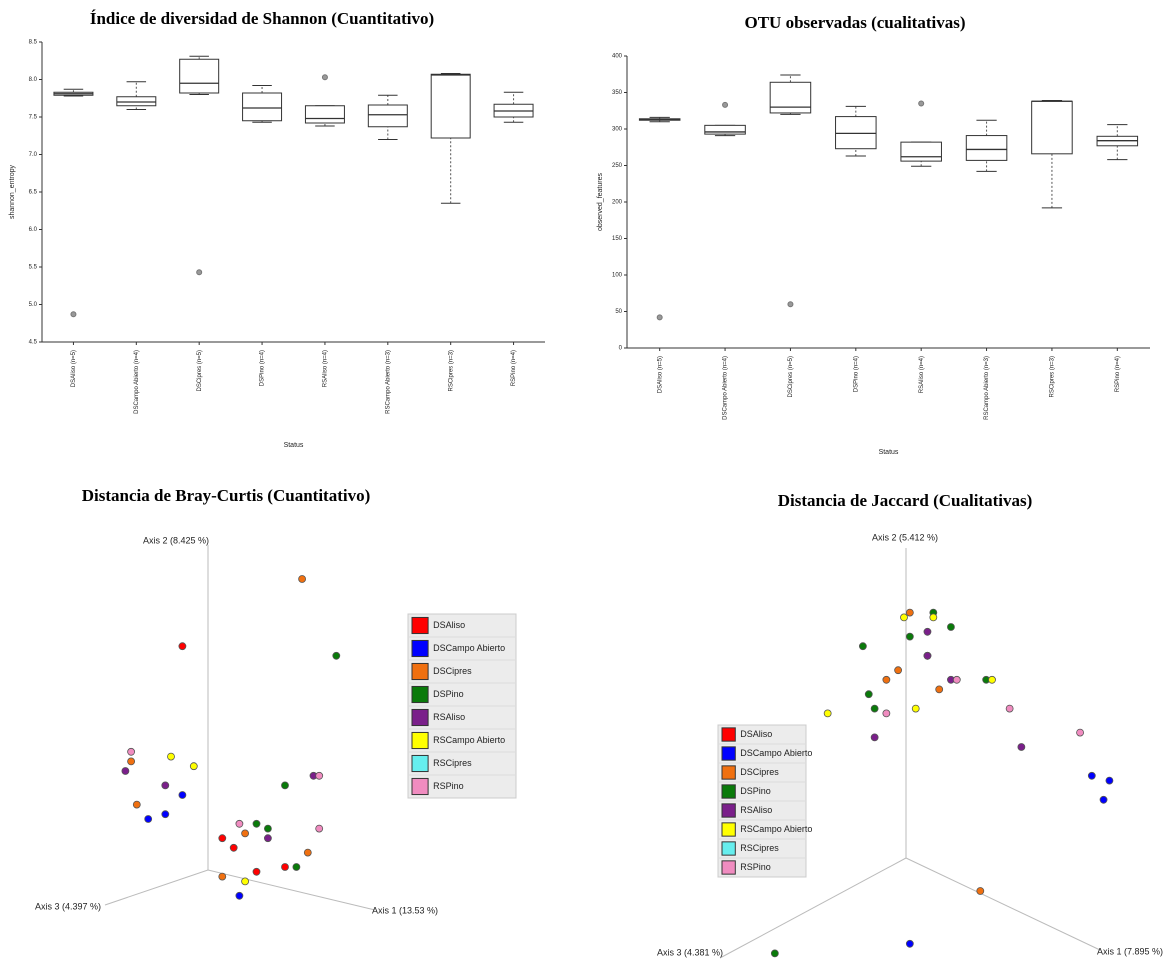 Image resolution: width=1174 pixels, height=963 pixels. Describe the element at coordinates (33, 305) in the screenshot. I see `y-tick-label: 5.0` at that location.